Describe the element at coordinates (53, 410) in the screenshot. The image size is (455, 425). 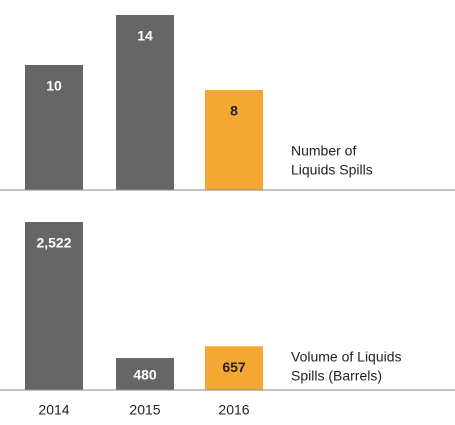
I see `x-tick-label: 2014` at that location.